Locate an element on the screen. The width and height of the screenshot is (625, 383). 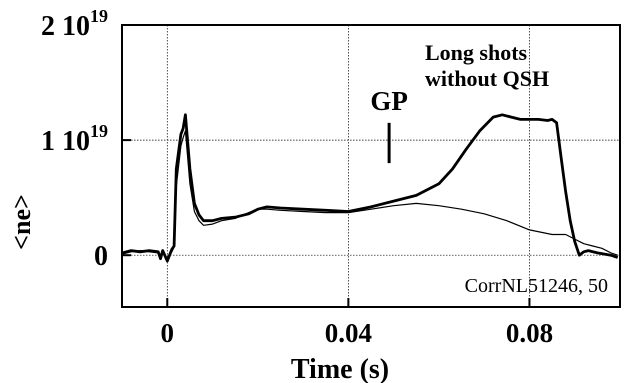
y-tick-label-2: 2 1019 is located at coordinates (74, 24).